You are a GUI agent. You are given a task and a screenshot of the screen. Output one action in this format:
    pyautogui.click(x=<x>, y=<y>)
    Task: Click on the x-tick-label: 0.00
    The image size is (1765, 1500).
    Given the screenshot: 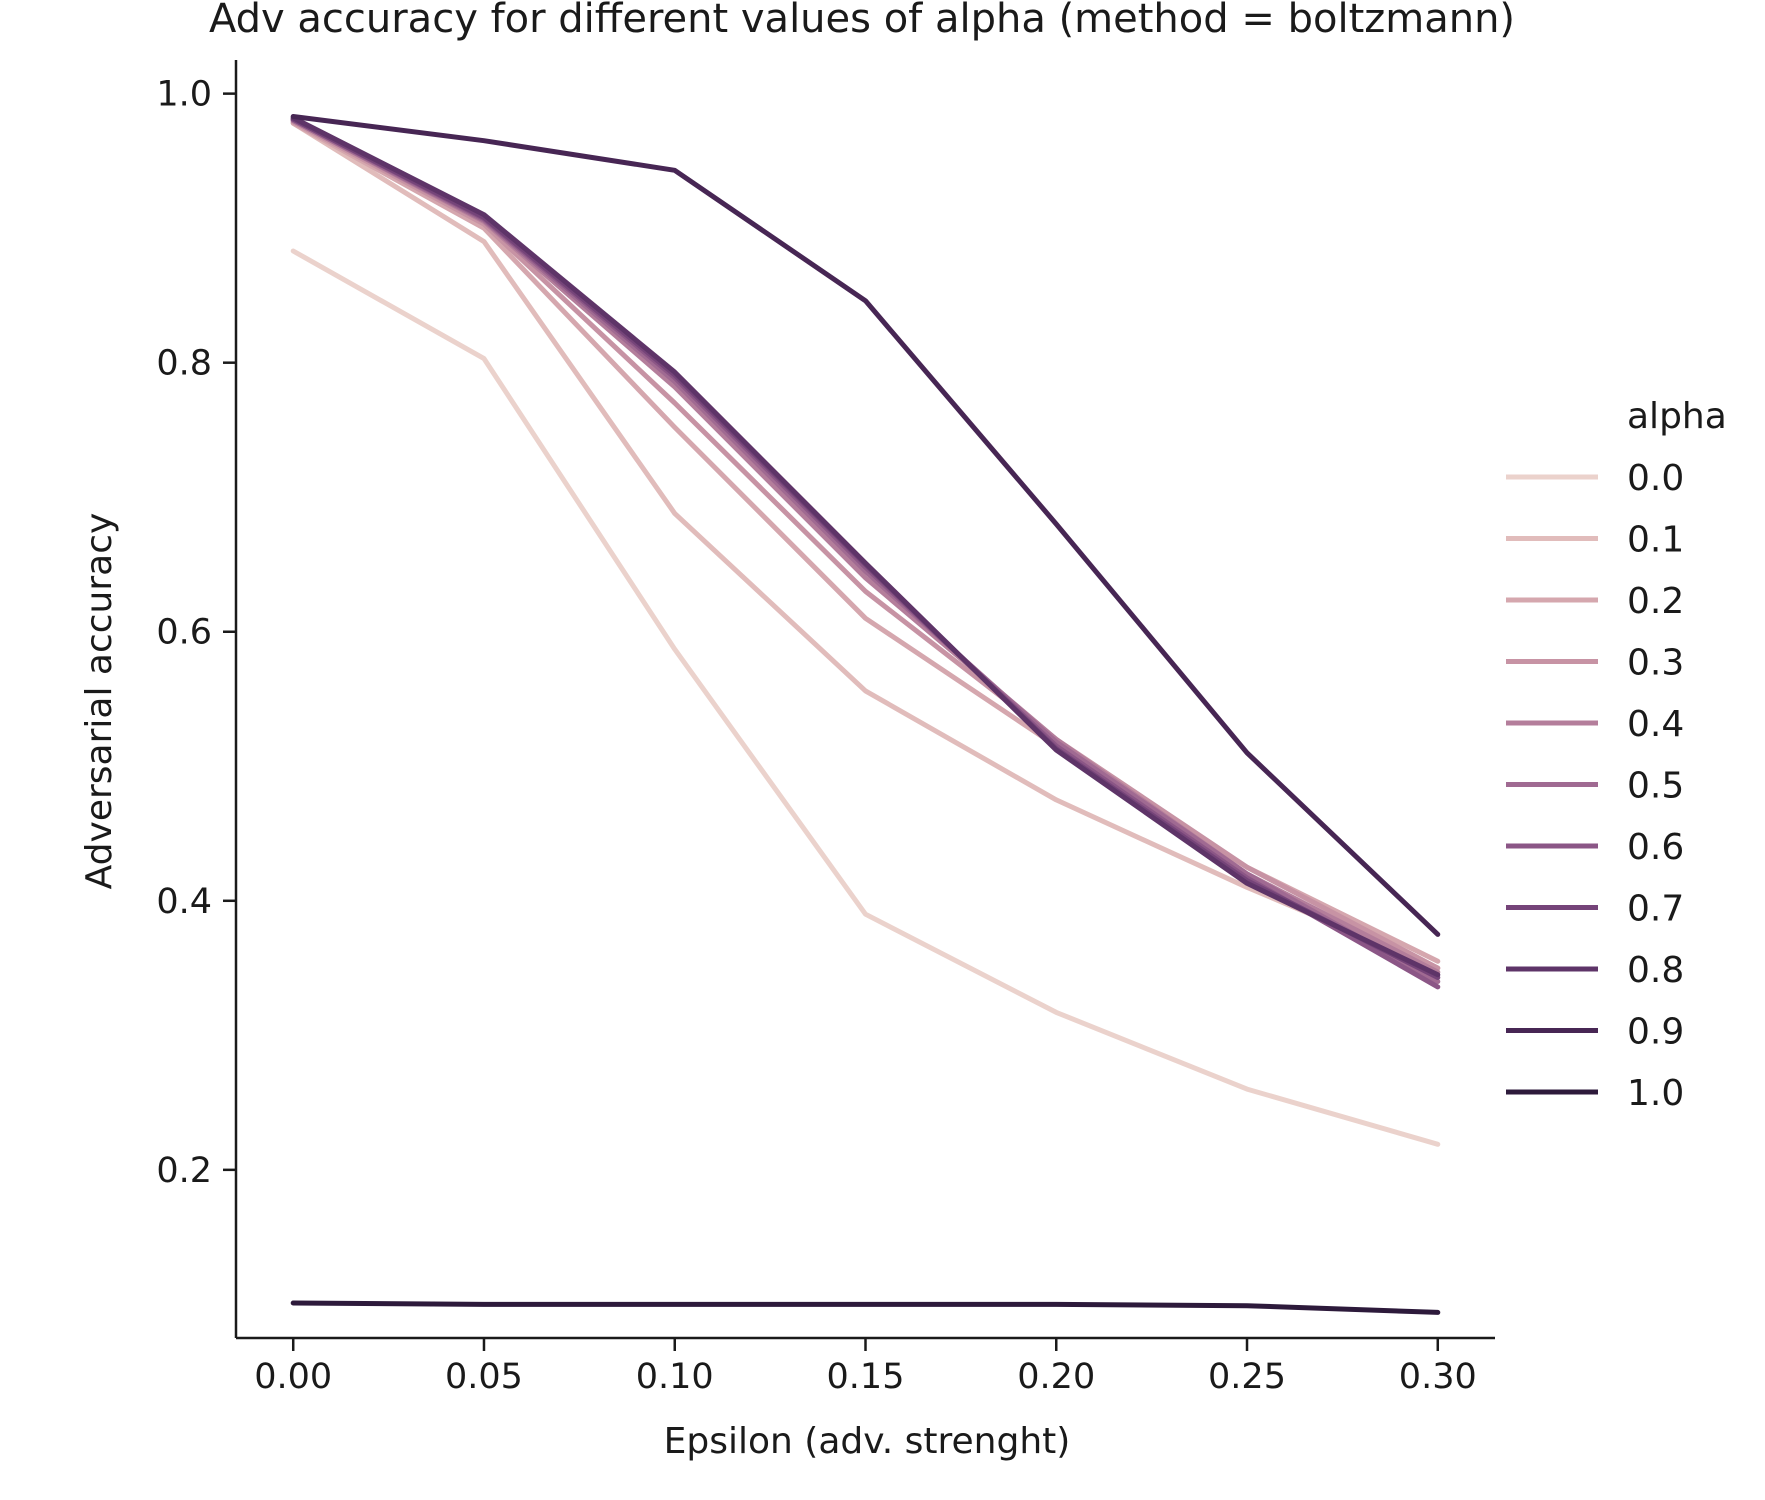 What is the action you would take?
    pyautogui.click(x=293, y=1377)
    